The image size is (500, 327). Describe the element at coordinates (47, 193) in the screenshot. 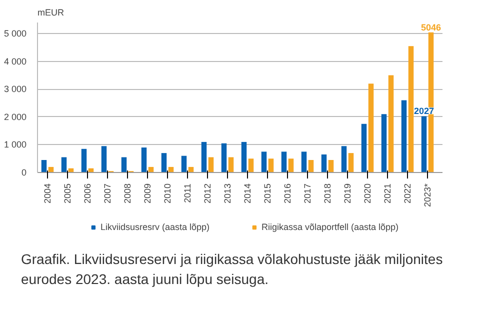

I see `x-tick-label: 2004` at that location.